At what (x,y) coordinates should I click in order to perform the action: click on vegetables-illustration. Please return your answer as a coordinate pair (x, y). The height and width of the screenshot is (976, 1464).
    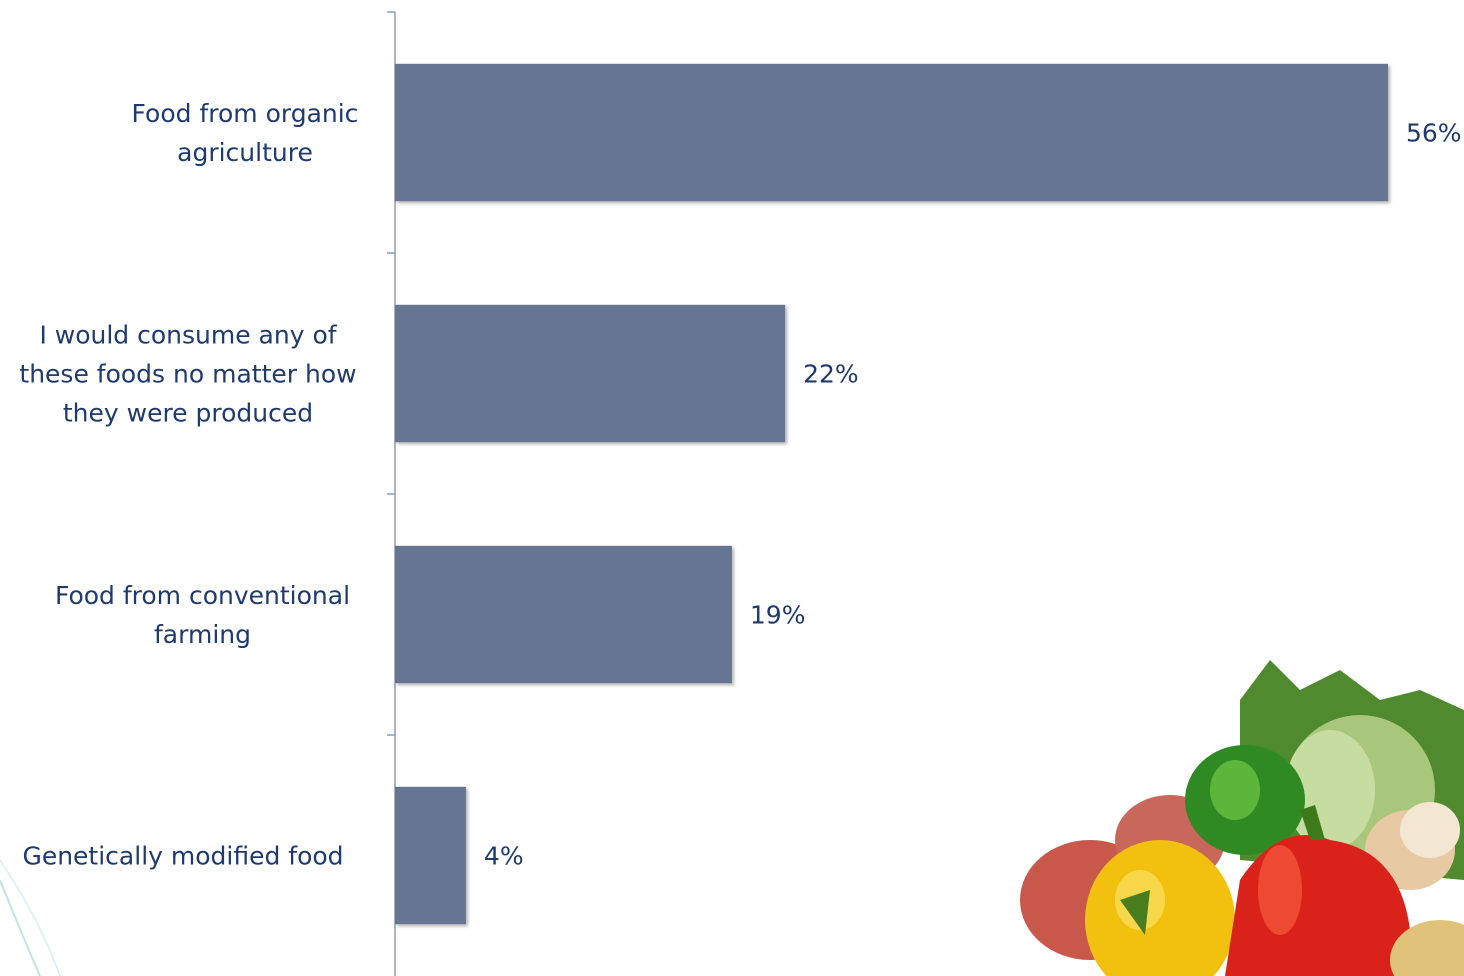
    Looking at the image, I should click on (1242, 818).